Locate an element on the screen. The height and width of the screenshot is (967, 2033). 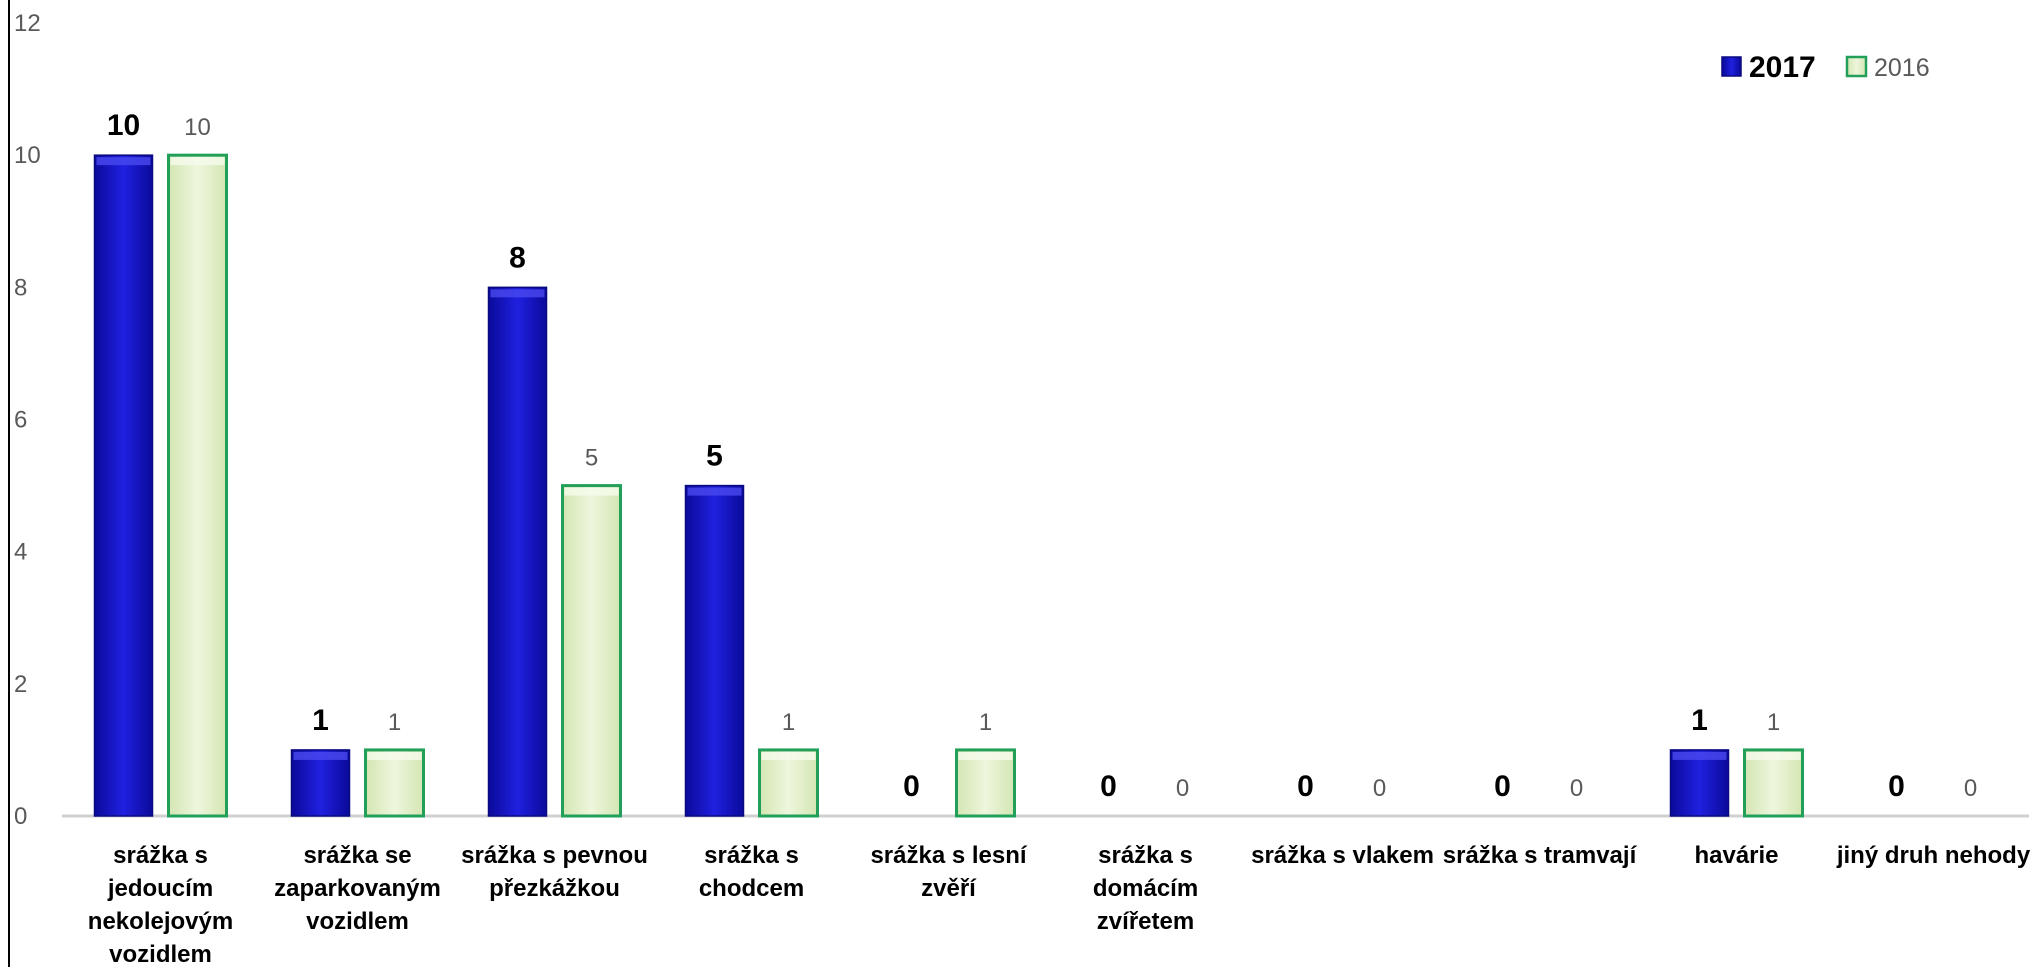
category-label: přezkážkou is located at coordinates (554, 888).